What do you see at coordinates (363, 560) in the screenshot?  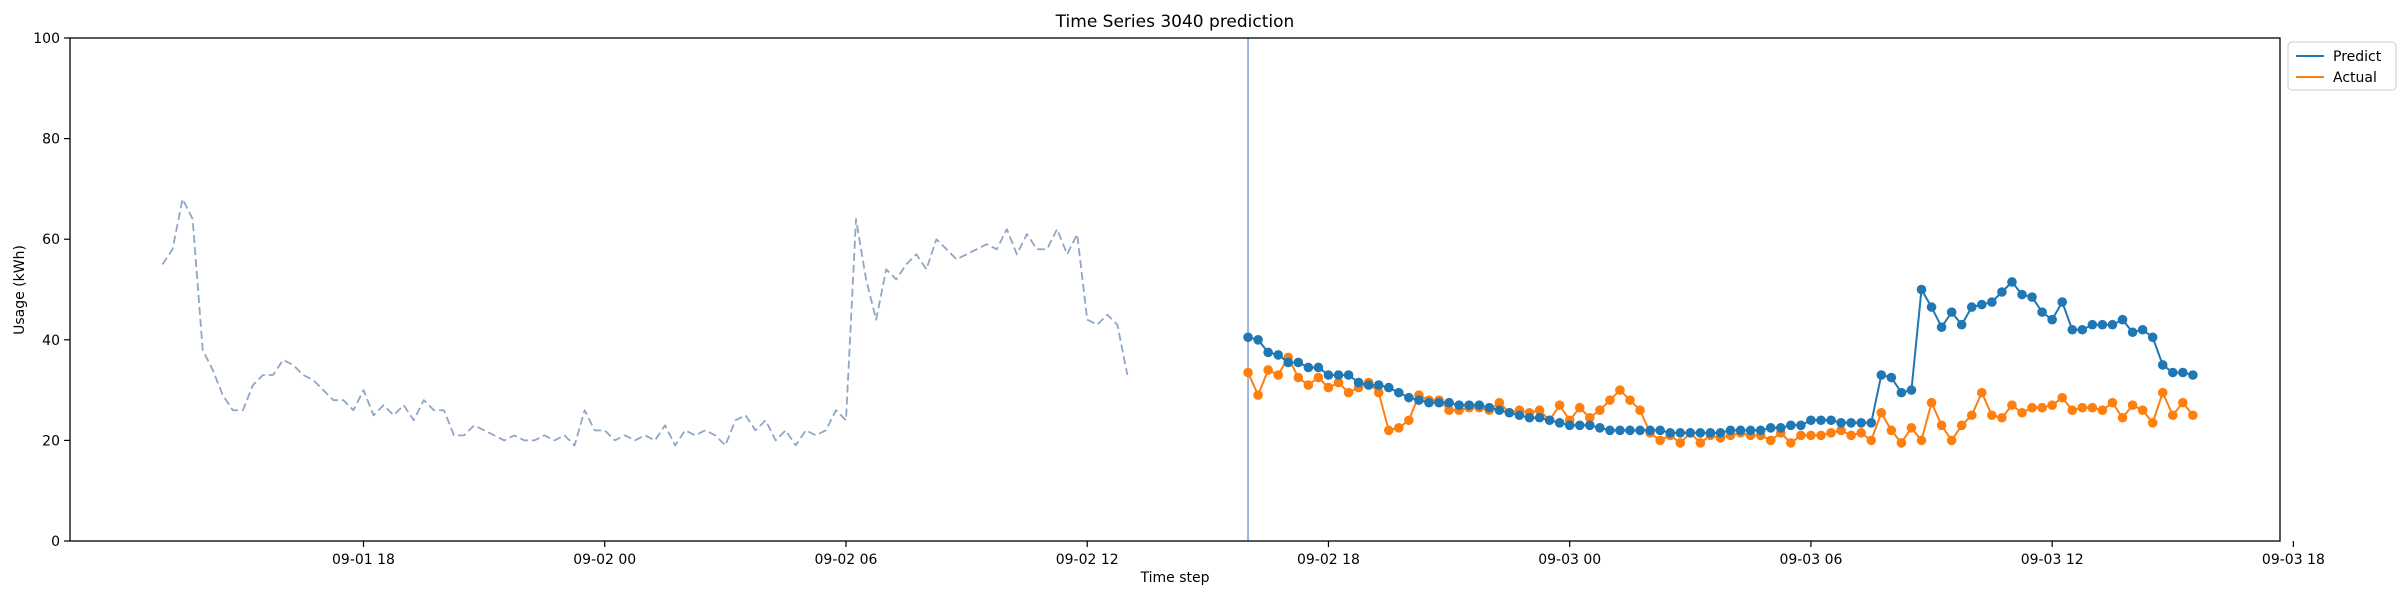 I see `x-tick-label: 09-01 18` at bounding box center [363, 560].